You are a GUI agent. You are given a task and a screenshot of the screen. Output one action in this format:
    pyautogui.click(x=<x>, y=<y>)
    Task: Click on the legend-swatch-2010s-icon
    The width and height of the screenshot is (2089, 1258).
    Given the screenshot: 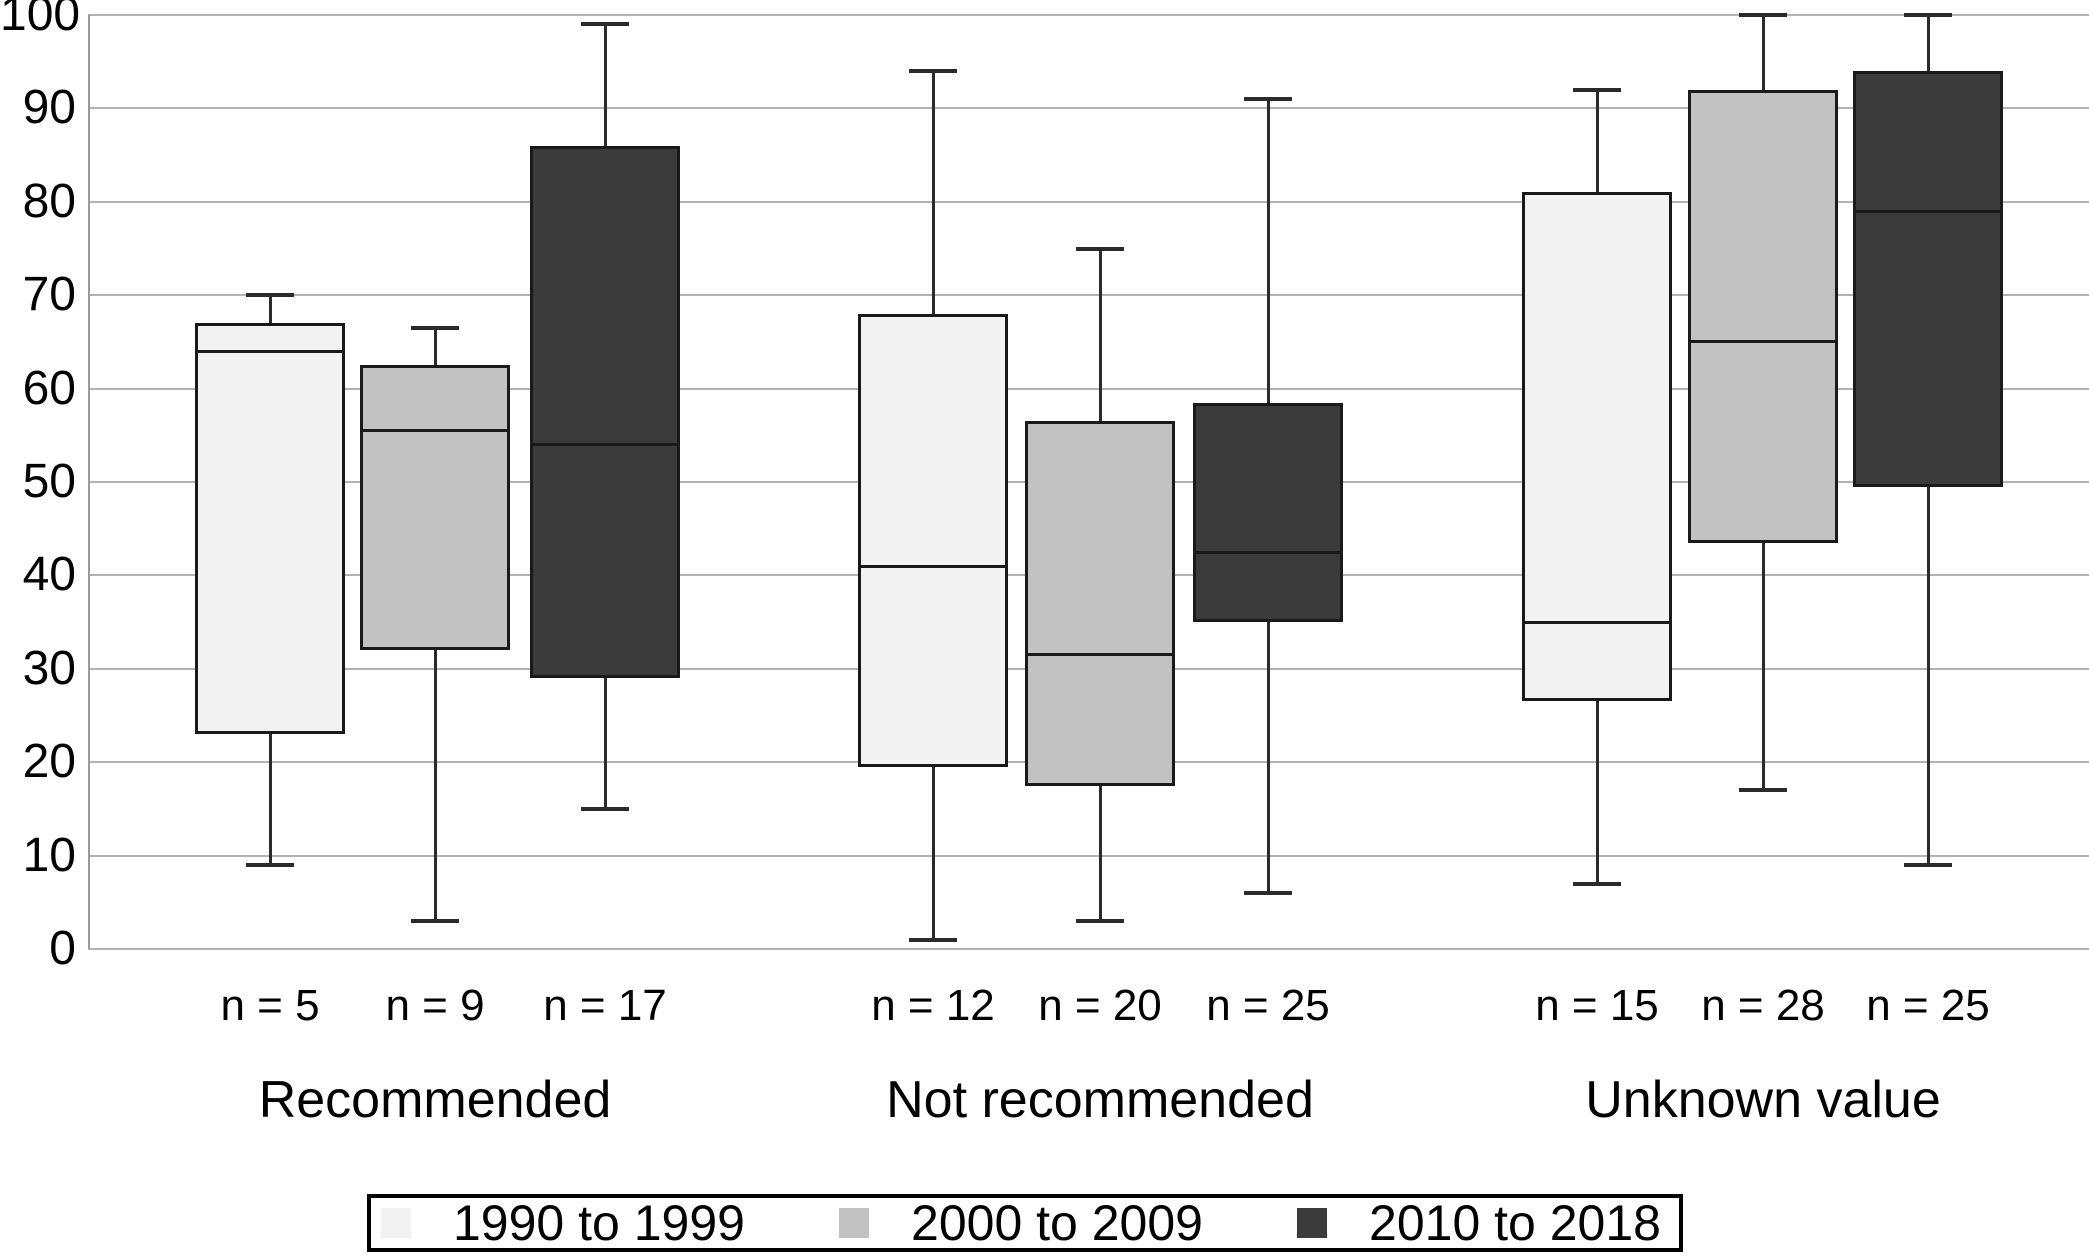 What is the action you would take?
    pyautogui.click(x=1312, y=1223)
    